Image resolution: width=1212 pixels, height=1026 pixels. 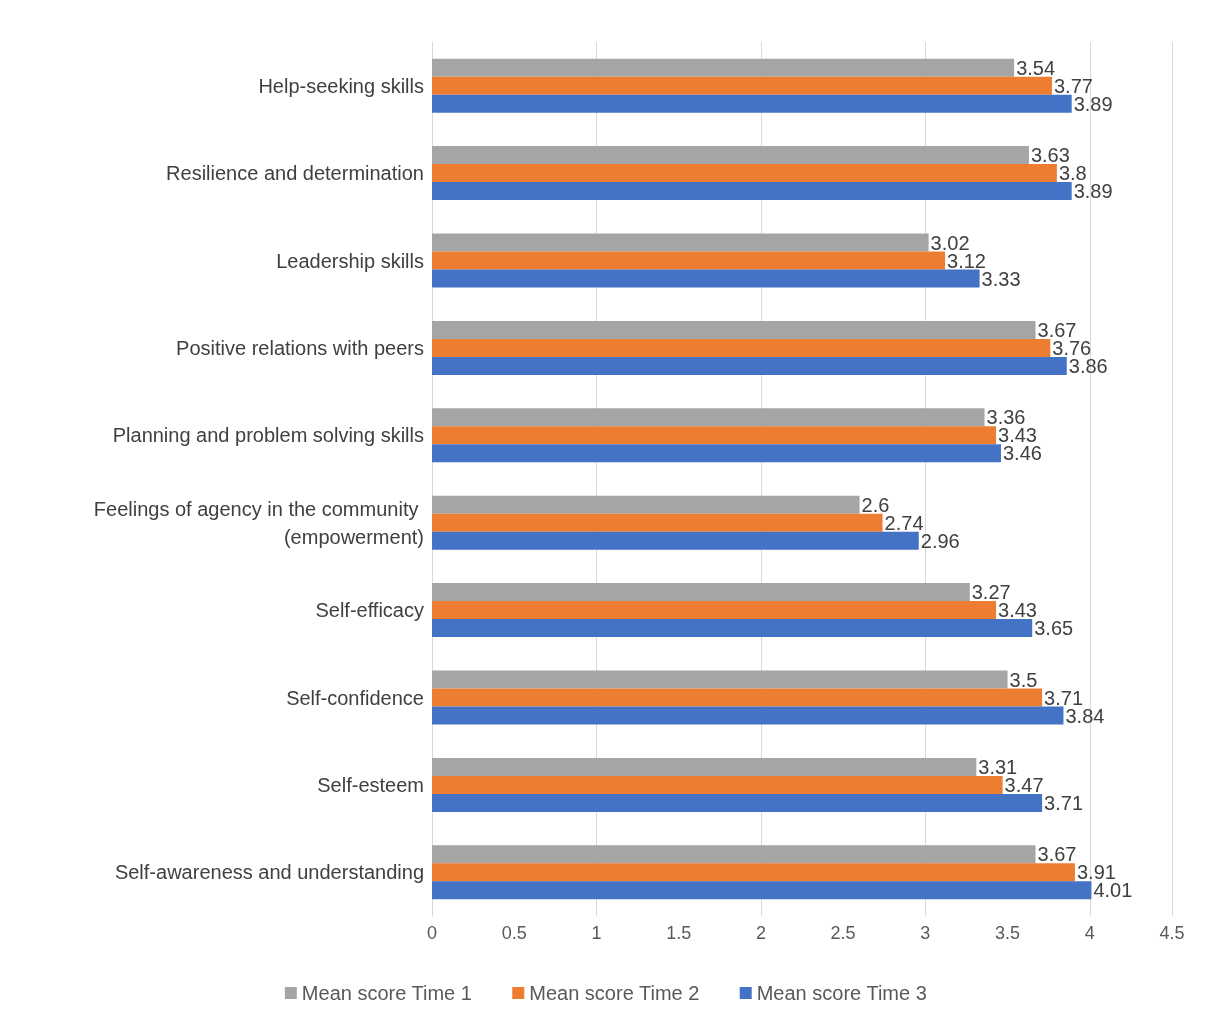 I want to click on x-tick-label: 1.5, so click(x=679, y=933).